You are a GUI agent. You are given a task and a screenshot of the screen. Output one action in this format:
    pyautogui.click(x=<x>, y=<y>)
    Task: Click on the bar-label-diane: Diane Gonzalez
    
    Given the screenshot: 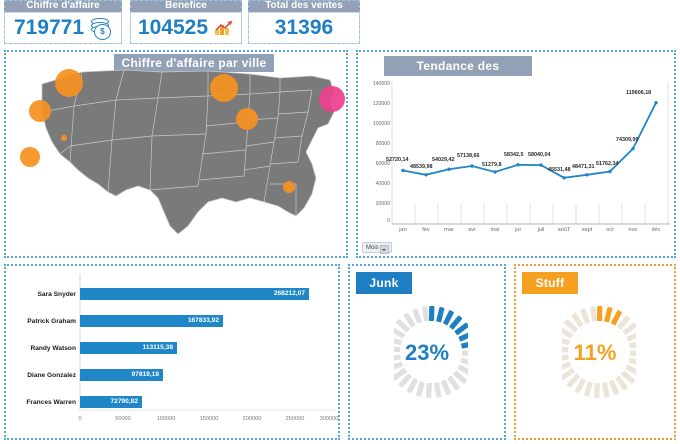 What is the action you would take?
    pyautogui.click(x=51, y=375)
    